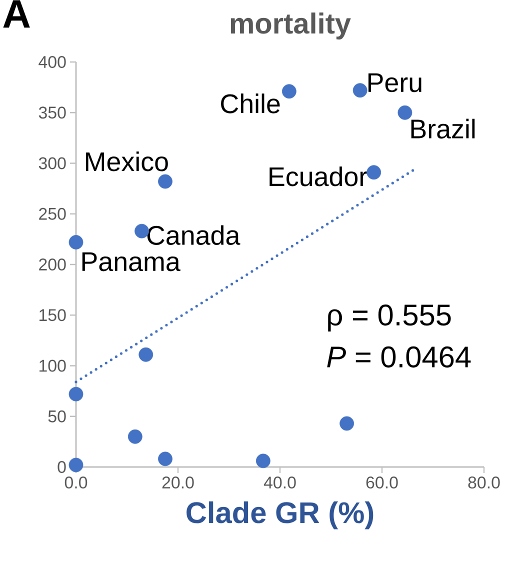 Image resolution: width=509 pixels, height=563 pixels. What do you see at coordinates (53, 366) in the screenshot?
I see `y-tick-label: 100` at bounding box center [53, 366].